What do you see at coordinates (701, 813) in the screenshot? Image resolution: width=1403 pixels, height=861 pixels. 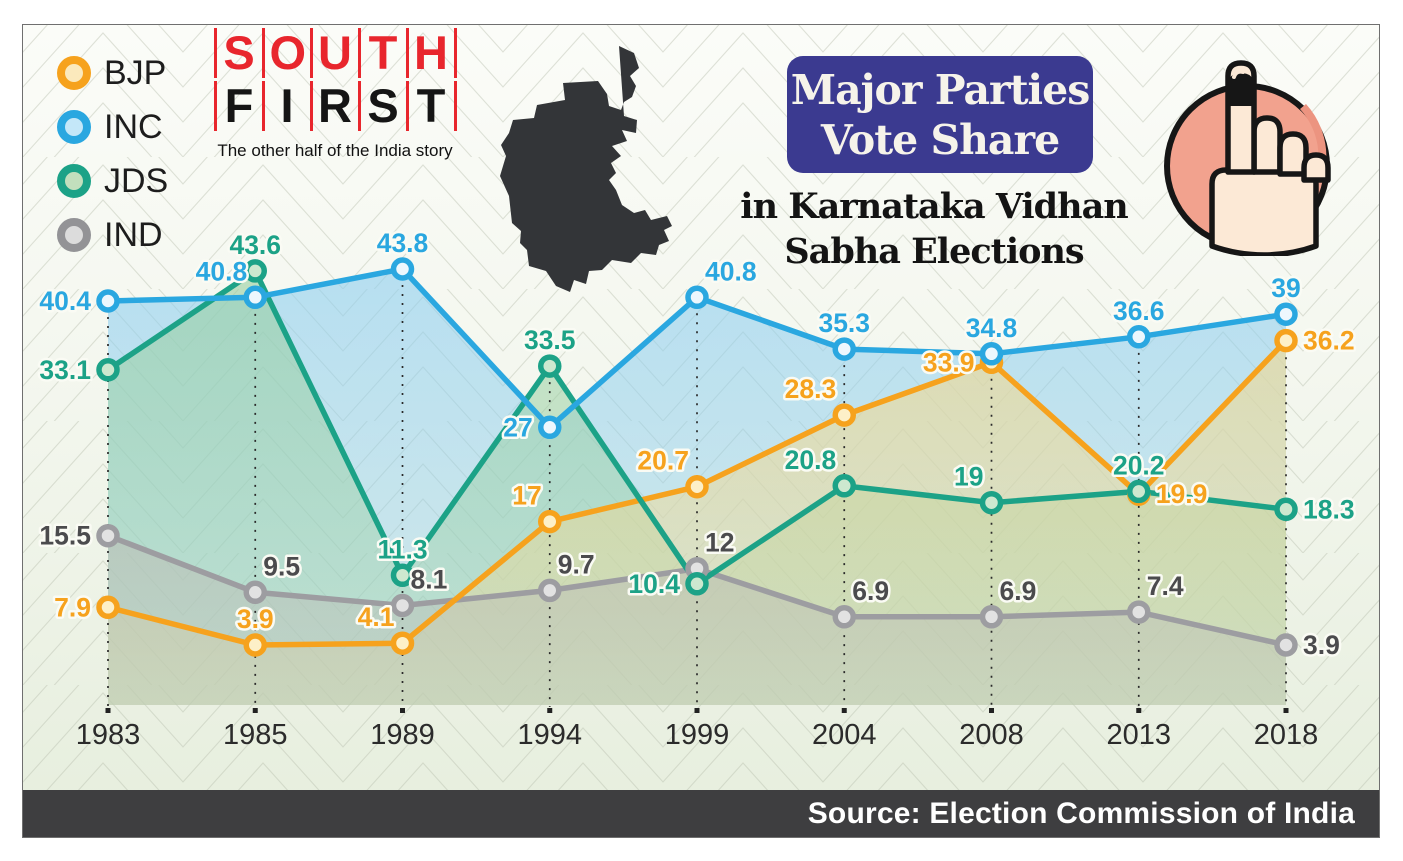 I see `source-bar: Source: Election Commission of India` at bounding box center [701, 813].